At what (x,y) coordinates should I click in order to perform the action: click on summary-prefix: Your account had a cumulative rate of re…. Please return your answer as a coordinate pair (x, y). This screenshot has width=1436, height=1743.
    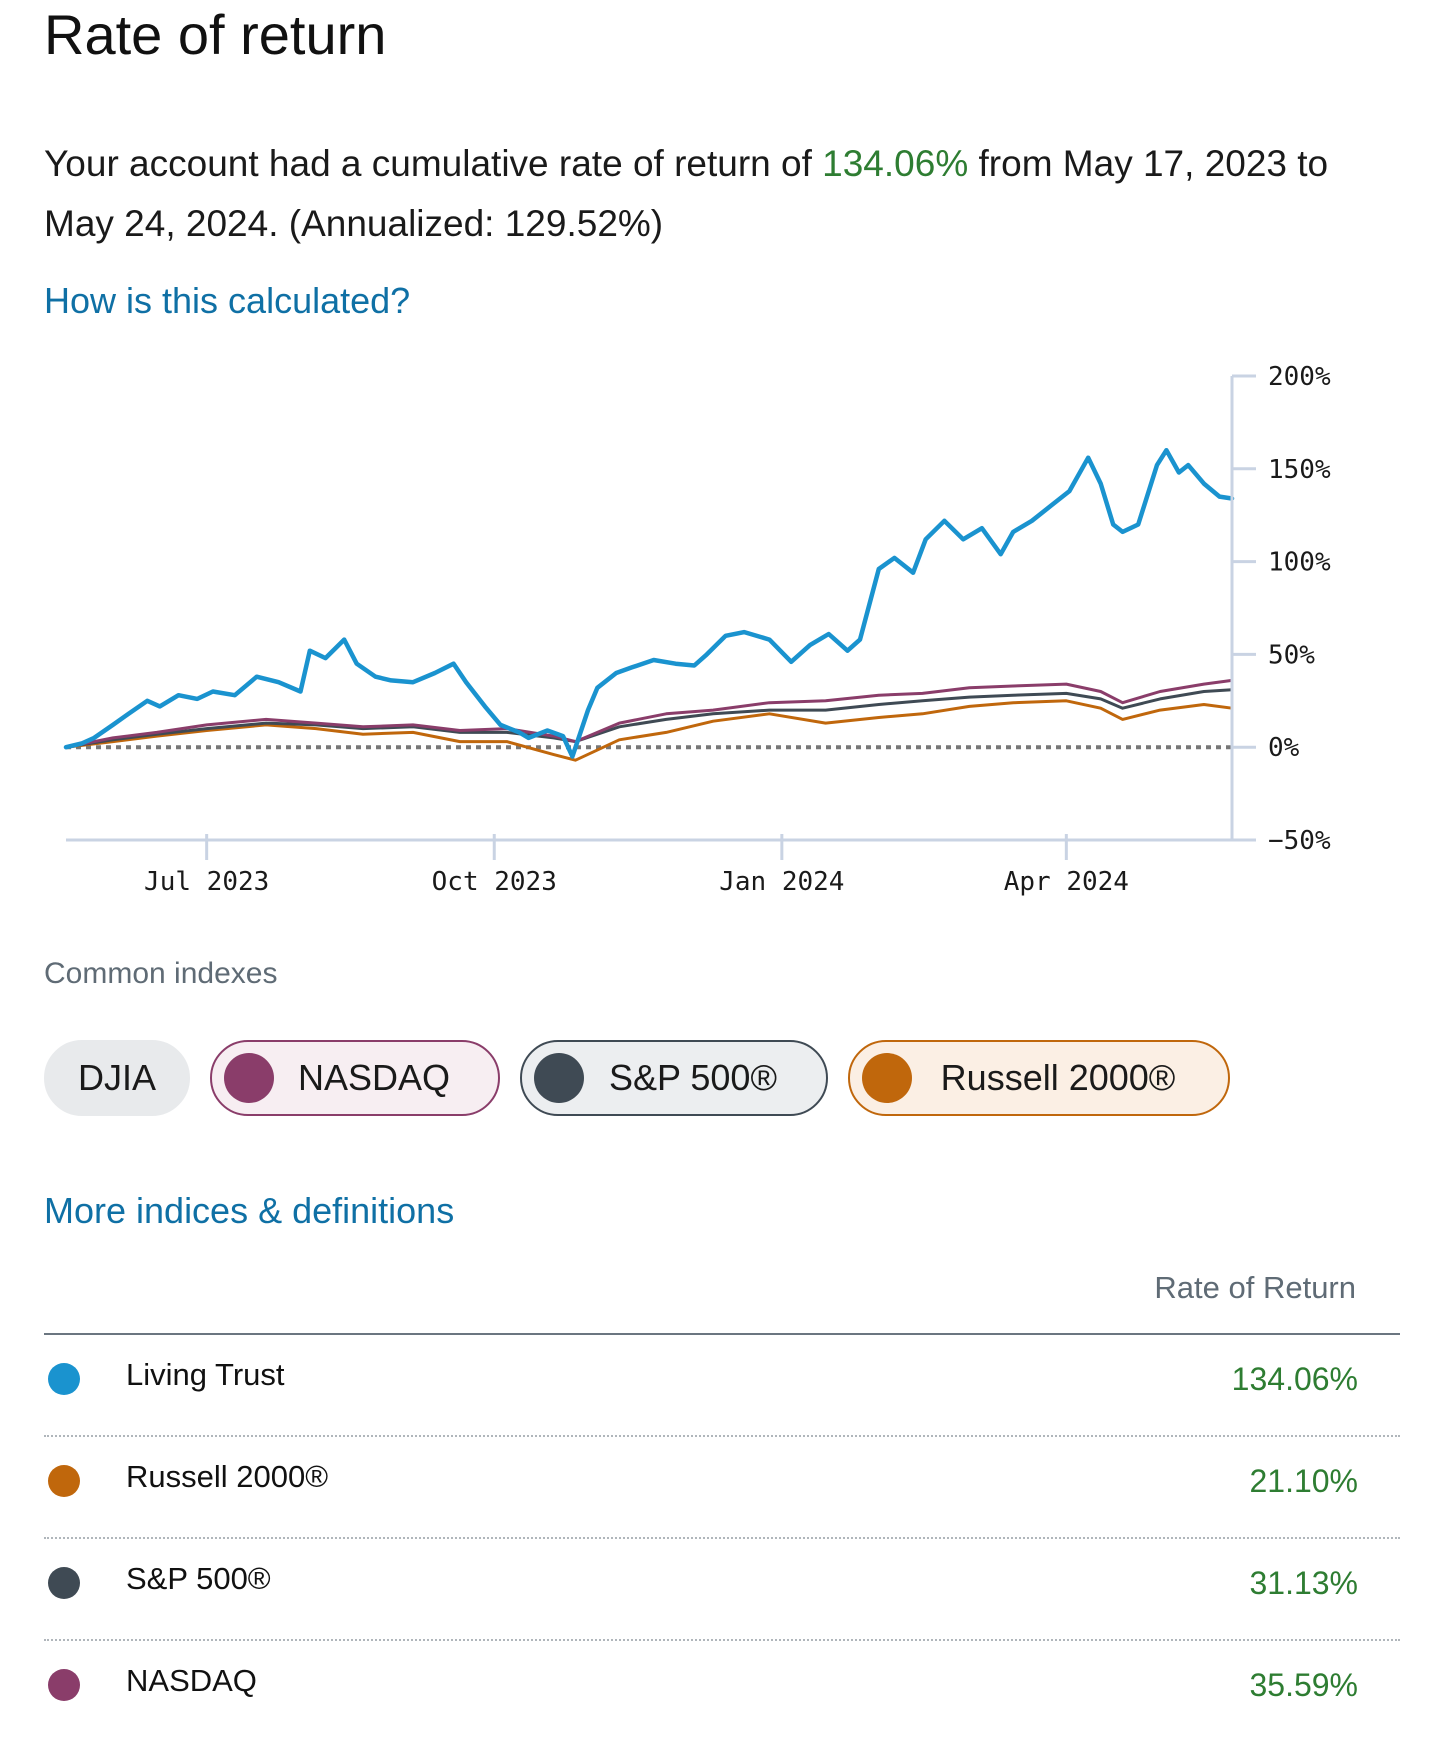
    Looking at the image, I should click on (433, 163).